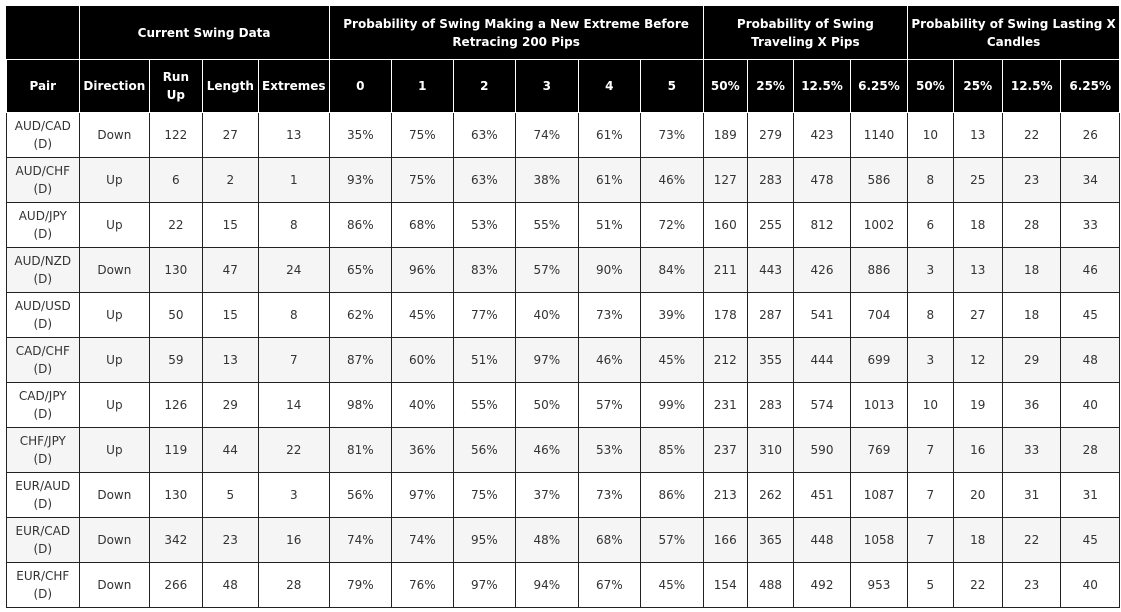 This screenshot has height=612, width=1121. What do you see at coordinates (230, 180) in the screenshot?
I see `table-cell: 2` at bounding box center [230, 180].